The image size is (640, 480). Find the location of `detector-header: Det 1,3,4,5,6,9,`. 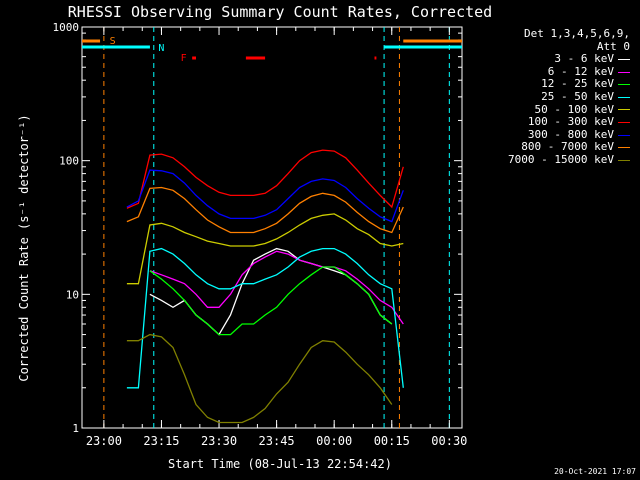

detector-header: Det 1,3,4,5,6,9, is located at coordinates (577, 33).